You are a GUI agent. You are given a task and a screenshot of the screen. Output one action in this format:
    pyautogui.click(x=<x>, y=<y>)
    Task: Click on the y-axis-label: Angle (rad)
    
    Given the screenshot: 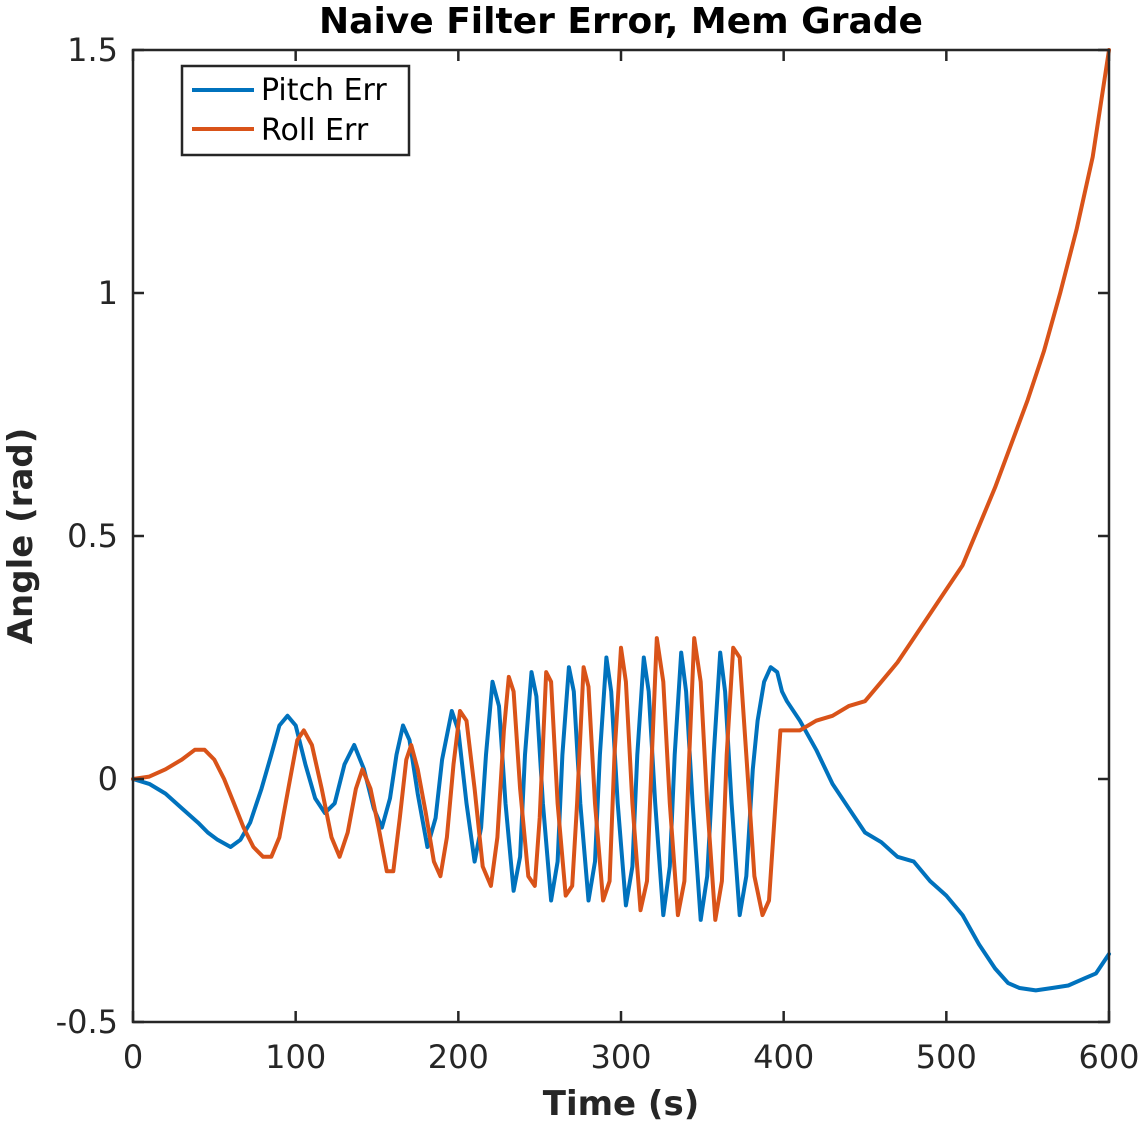 What is the action you would take?
    pyautogui.click(x=21, y=536)
    